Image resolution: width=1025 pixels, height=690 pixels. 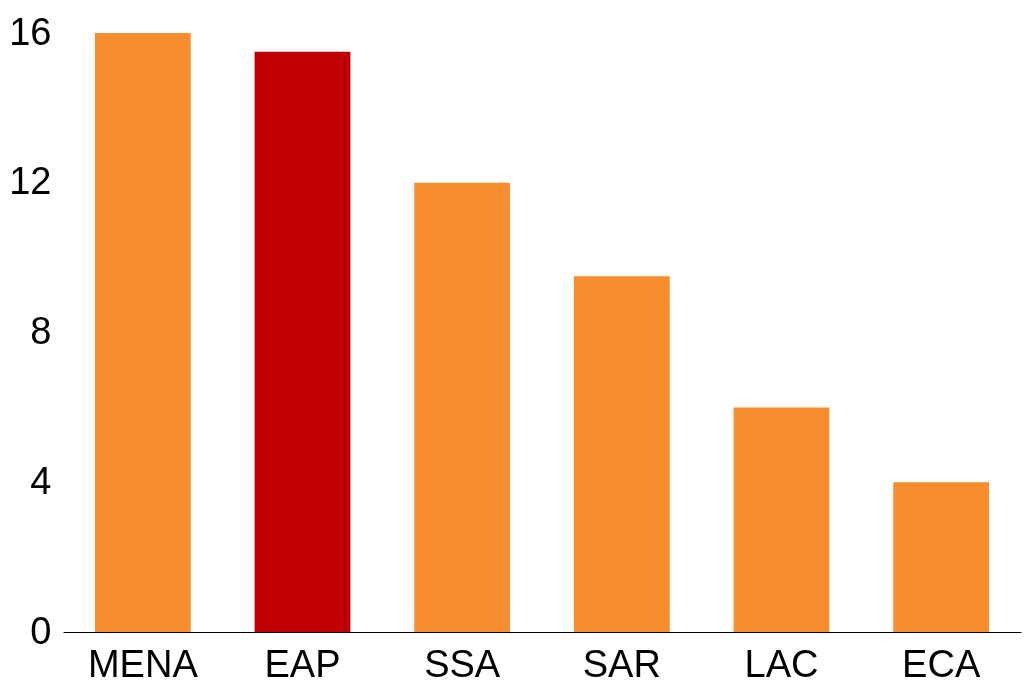 What do you see at coordinates (621, 663) in the screenshot?
I see `x-tick-label: SAR` at bounding box center [621, 663].